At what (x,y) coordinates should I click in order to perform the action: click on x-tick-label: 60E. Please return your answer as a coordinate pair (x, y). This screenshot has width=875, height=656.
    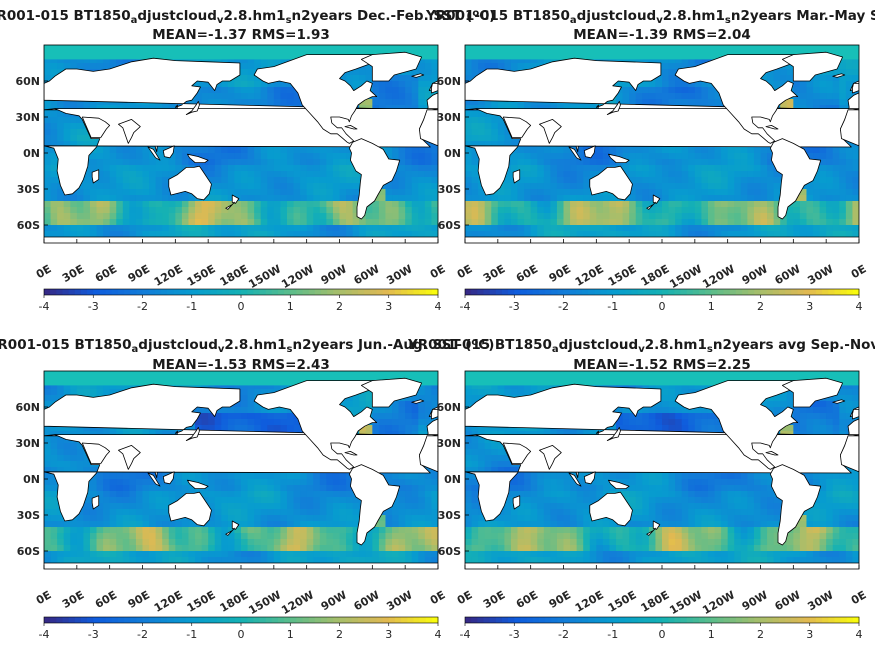
    Looking at the image, I should click on (527, 273).